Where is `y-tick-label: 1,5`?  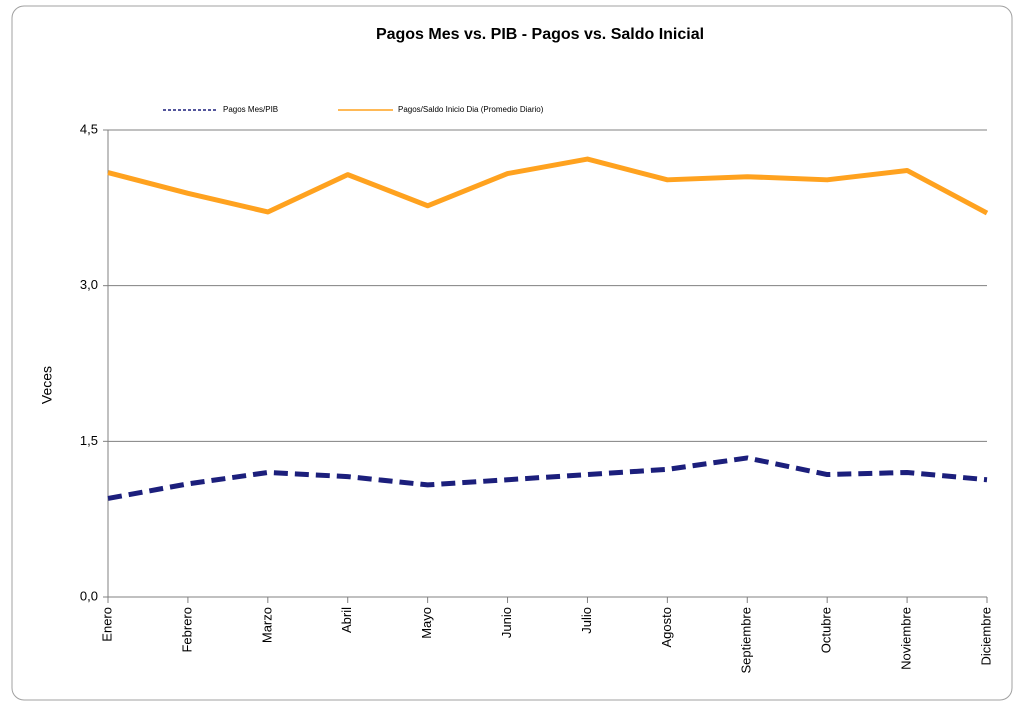 y-tick-label: 1,5 is located at coordinates (89, 440).